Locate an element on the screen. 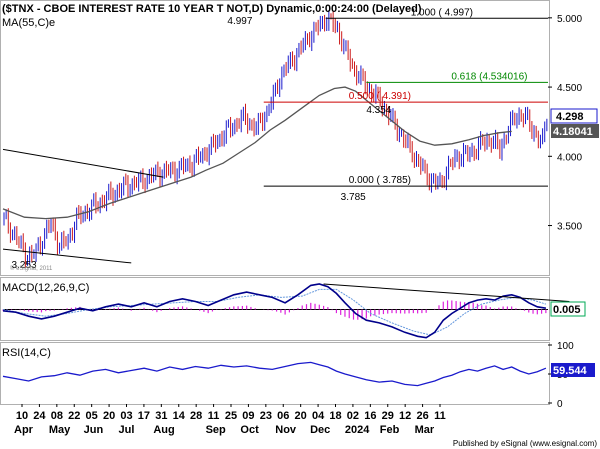 This screenshot has width=600, height=449. rsi-value-badge-text: 59.544 is located at coordinates (570, 371).